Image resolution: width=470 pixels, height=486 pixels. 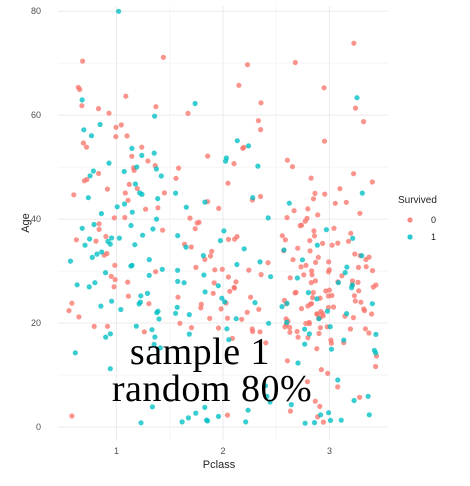 I want to click on overlay-text-random: random 80%, so click(x=212, y=389).